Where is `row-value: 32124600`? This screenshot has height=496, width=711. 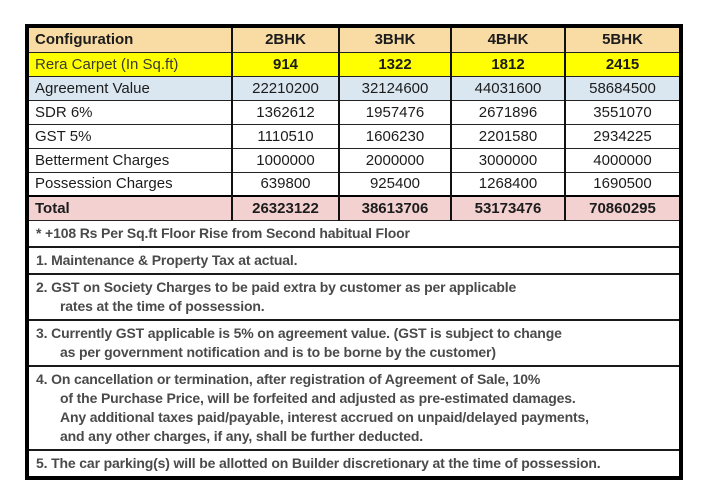 row-value: 32124600 is located at coordinates (394, 88).